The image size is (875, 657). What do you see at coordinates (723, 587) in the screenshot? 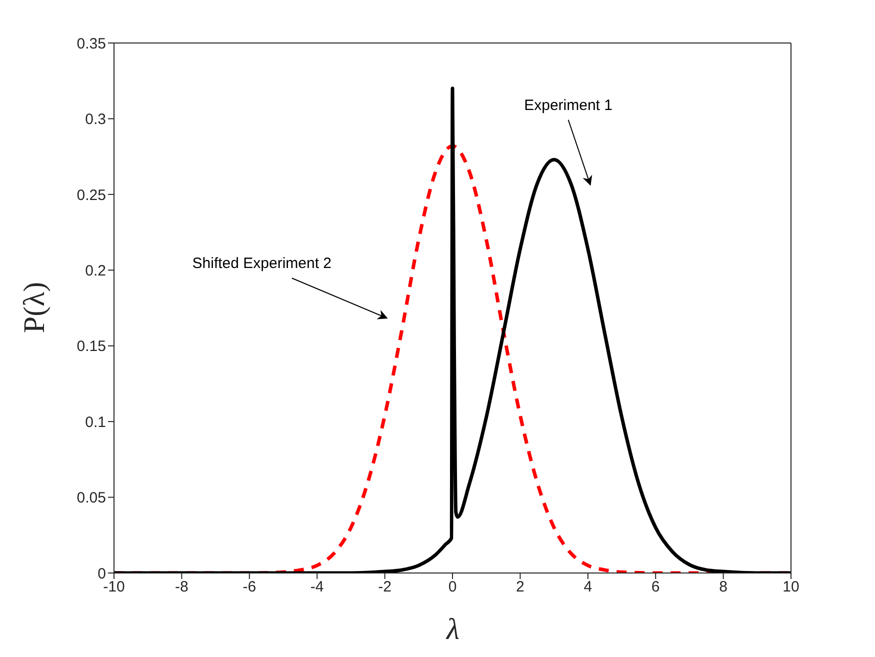
I see `x-tick-label: 8` at bounding box center [723, 587].